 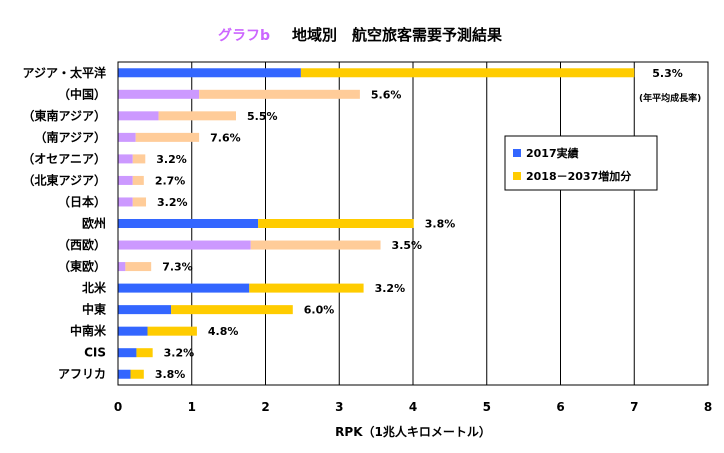 What do you see at coordinates (82, 201) in the screenshot?
I see `category-label: （日本）` at bounding box center [82, 201].